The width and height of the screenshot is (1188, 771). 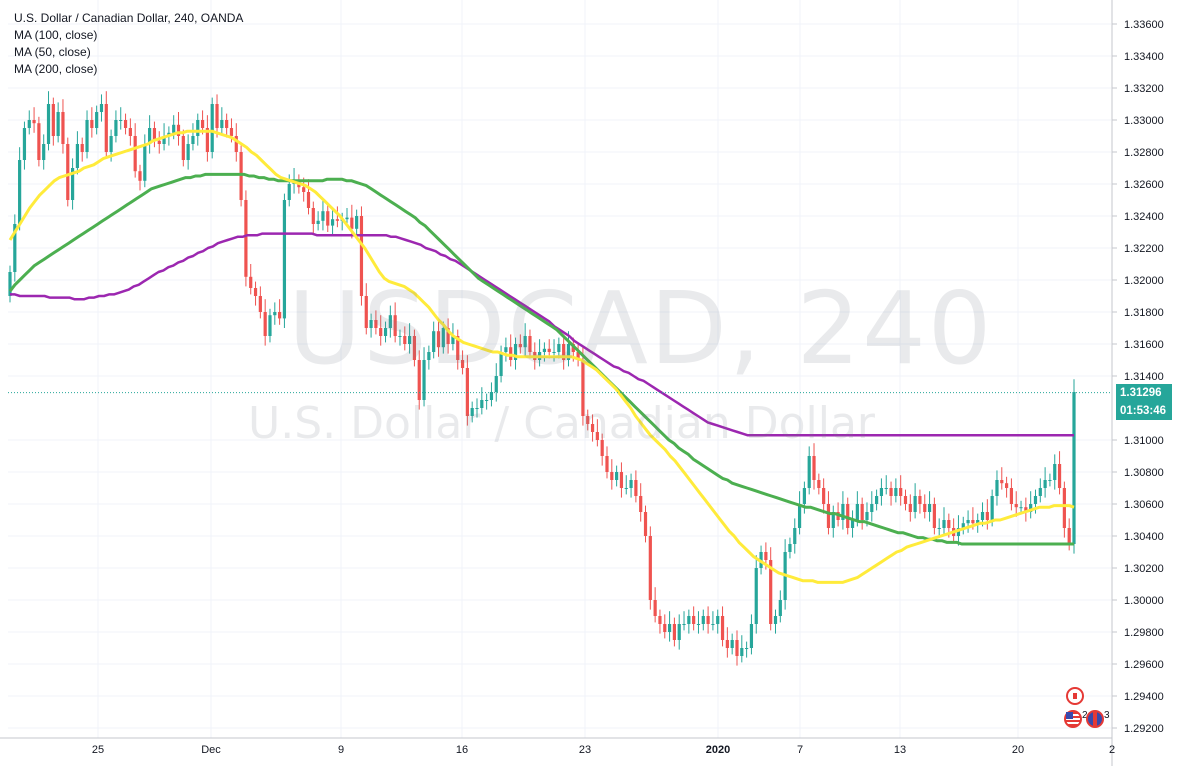 What do you see at coordinates (1144, 601) in the screenshot?
I see `price-axis-label: 1.30000` at bounding box center [1144, 601].